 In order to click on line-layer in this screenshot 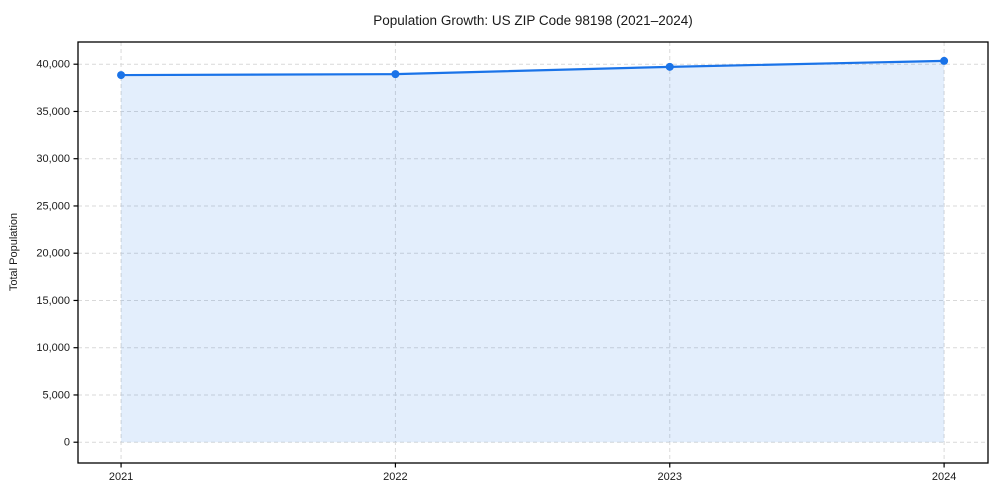, I will do `click(533, 68)`.